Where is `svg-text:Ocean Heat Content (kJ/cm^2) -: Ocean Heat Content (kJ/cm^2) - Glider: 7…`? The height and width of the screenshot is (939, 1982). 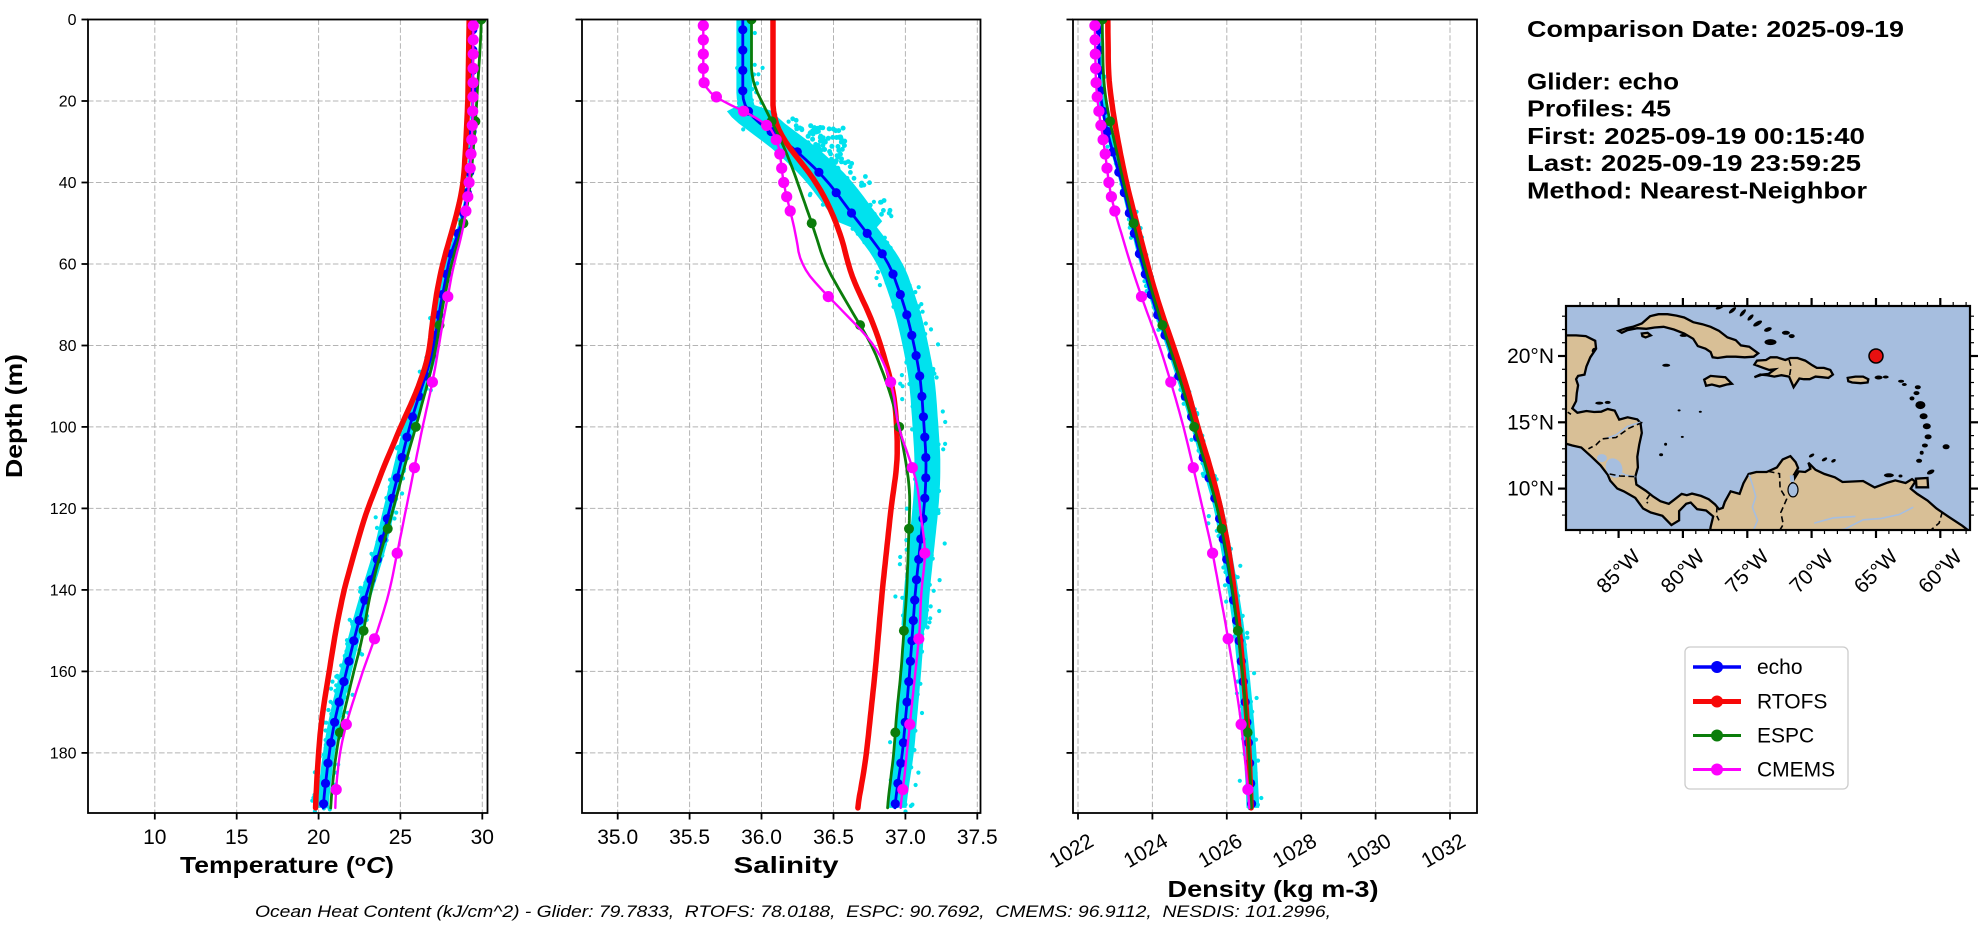
svg-text:Ocean Heat Content (kJ/cm^2) -: Ocean Heat Content (kJ/cm^2) - Glider: 7… is located at coordinates (793, 911).